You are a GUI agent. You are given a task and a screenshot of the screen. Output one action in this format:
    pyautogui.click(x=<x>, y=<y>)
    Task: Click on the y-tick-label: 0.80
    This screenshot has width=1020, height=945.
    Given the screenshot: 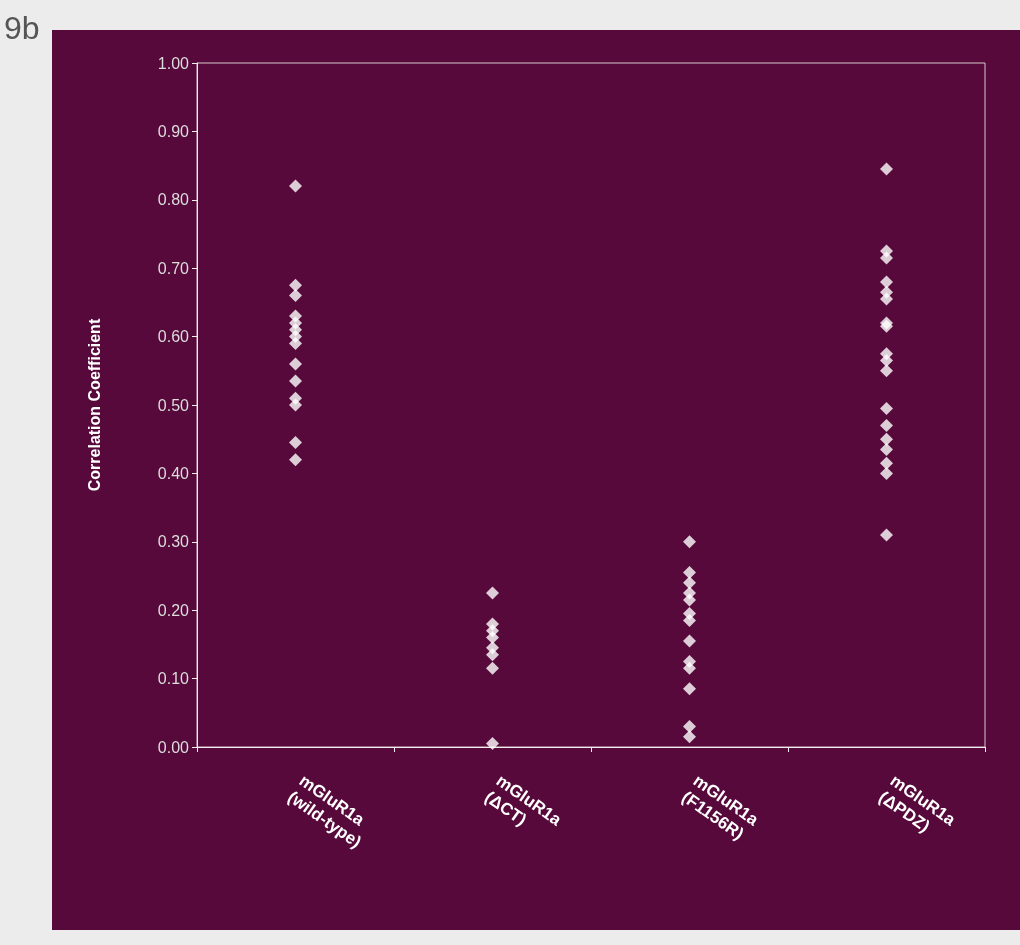 What is the action you would take?
    pyautogui.click(x=173, y=200)
    